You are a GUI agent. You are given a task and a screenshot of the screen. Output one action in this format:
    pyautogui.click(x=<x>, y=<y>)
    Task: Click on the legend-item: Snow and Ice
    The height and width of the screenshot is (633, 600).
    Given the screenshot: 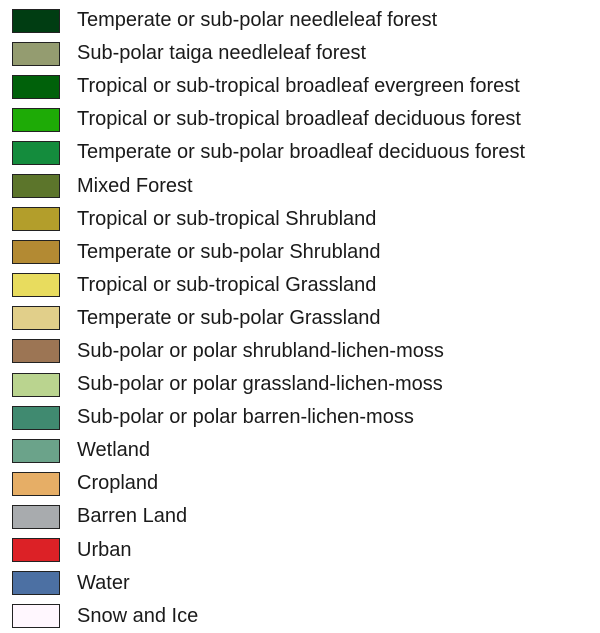 What is the action you would take?
    pyautogui.click(x=302, y=616)
    